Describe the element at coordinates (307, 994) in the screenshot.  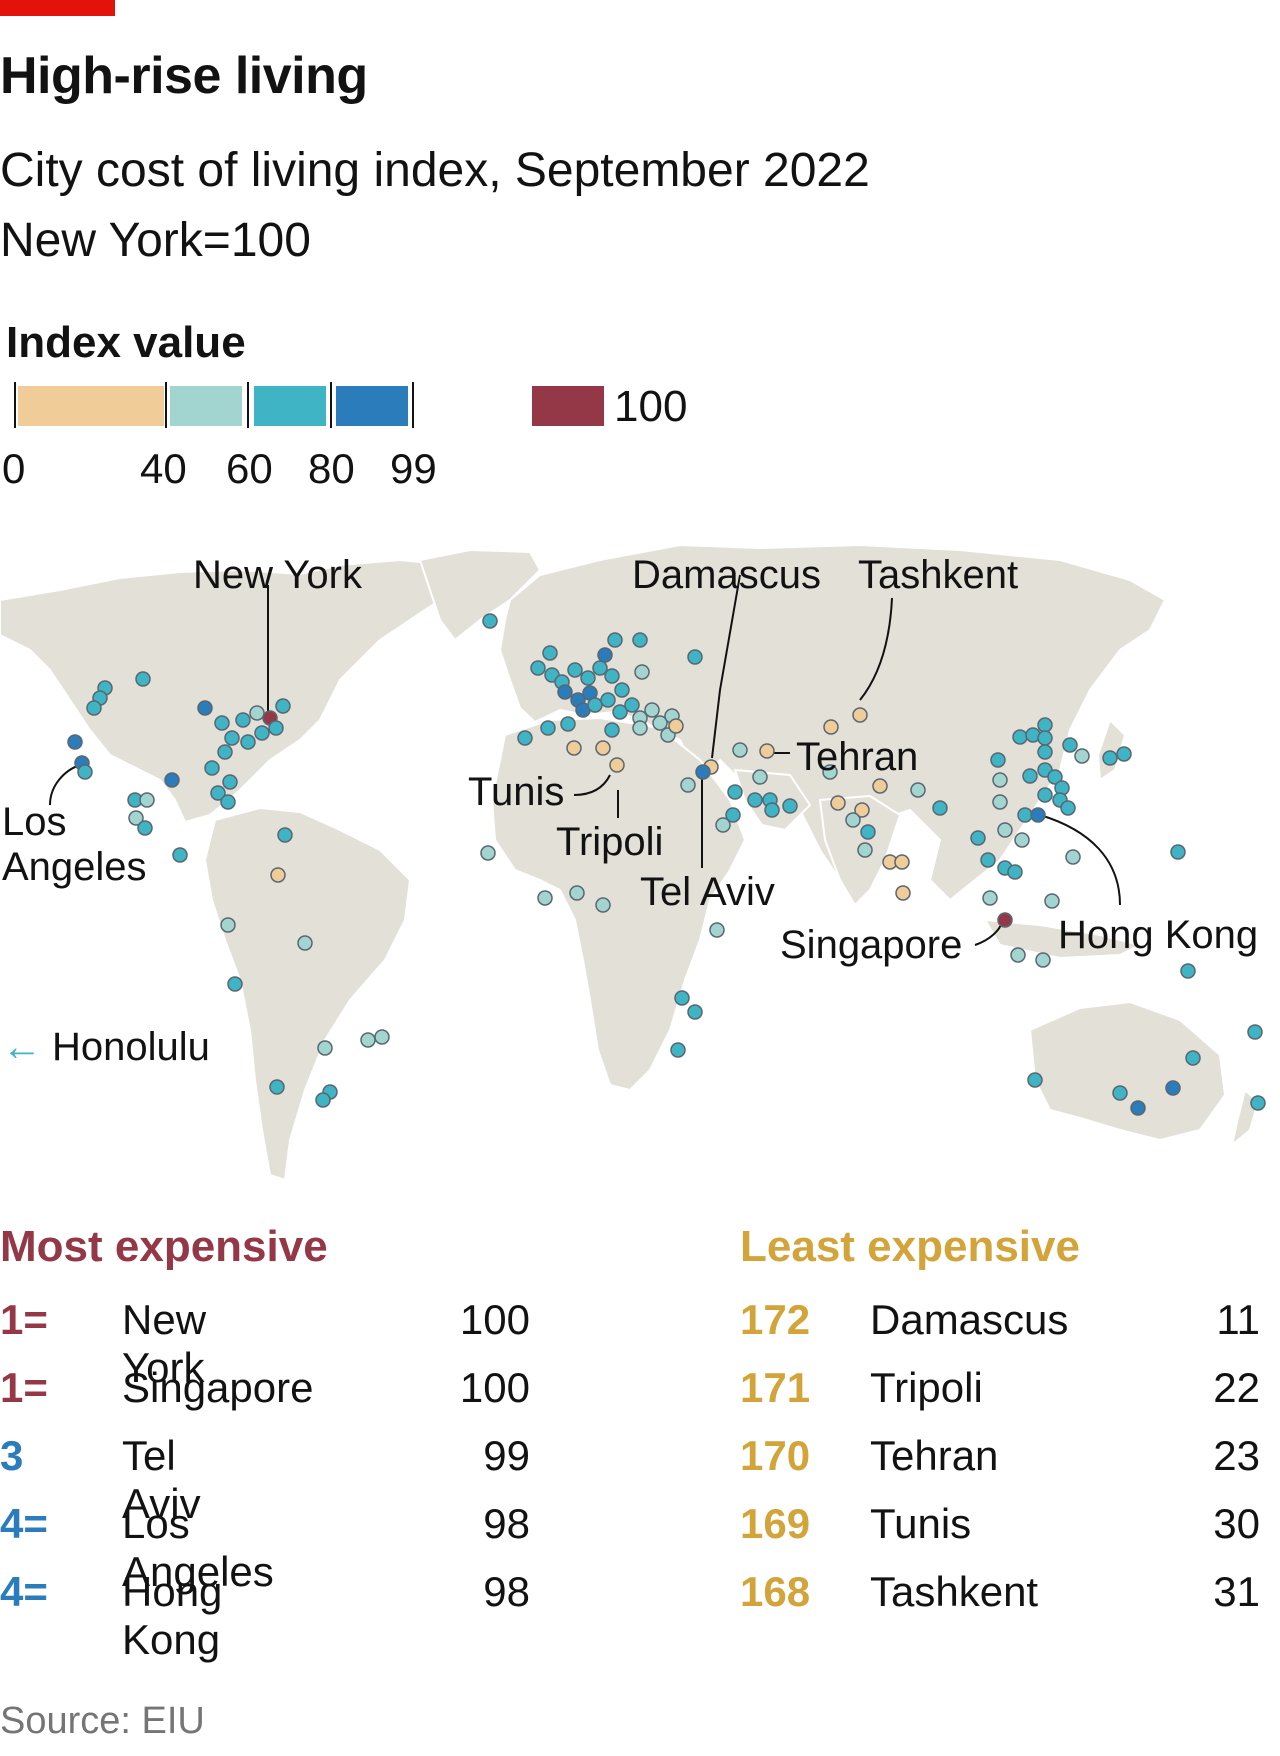
I see `south-america` at that location.